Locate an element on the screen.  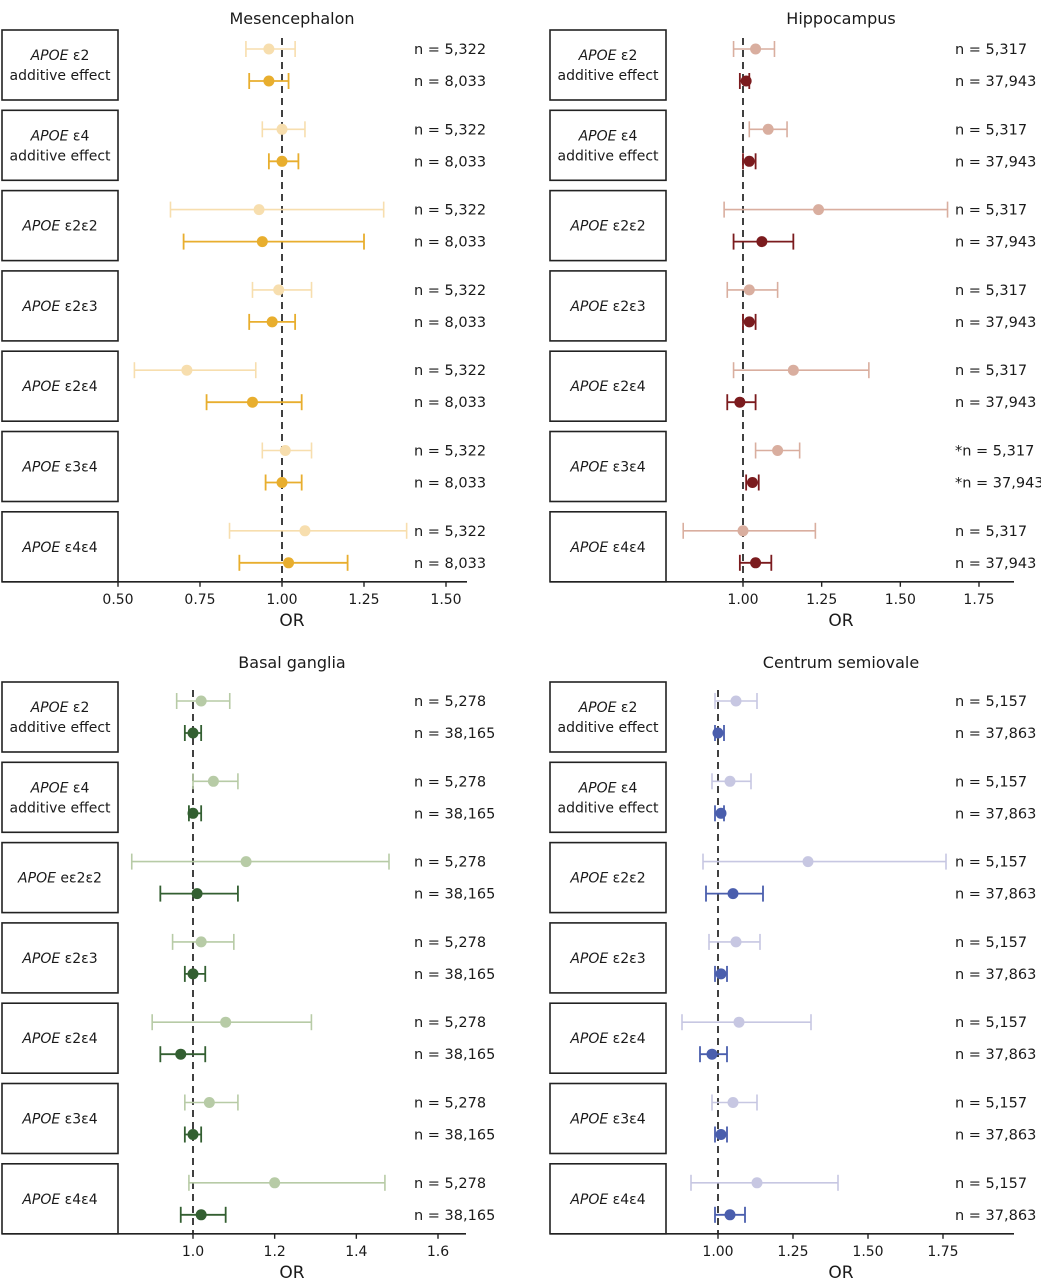
x-tick-label: 1.75 is located at coordinates (942, 1252).